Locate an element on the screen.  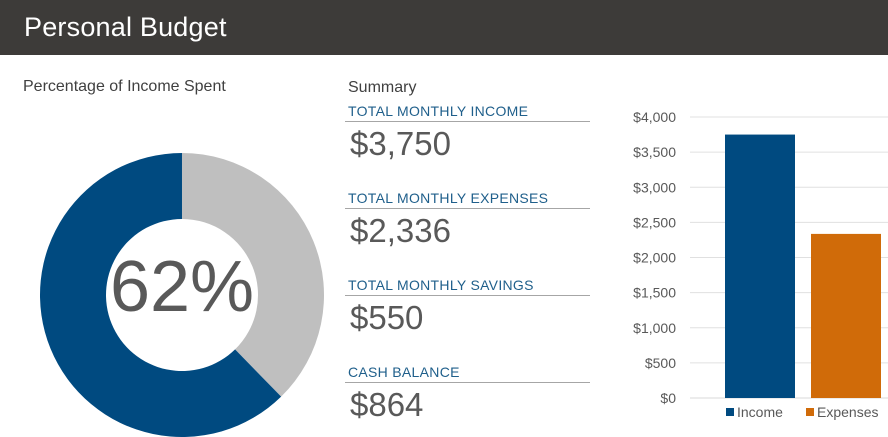
y-tick-label: $0 is located at coordinates (668, 398).